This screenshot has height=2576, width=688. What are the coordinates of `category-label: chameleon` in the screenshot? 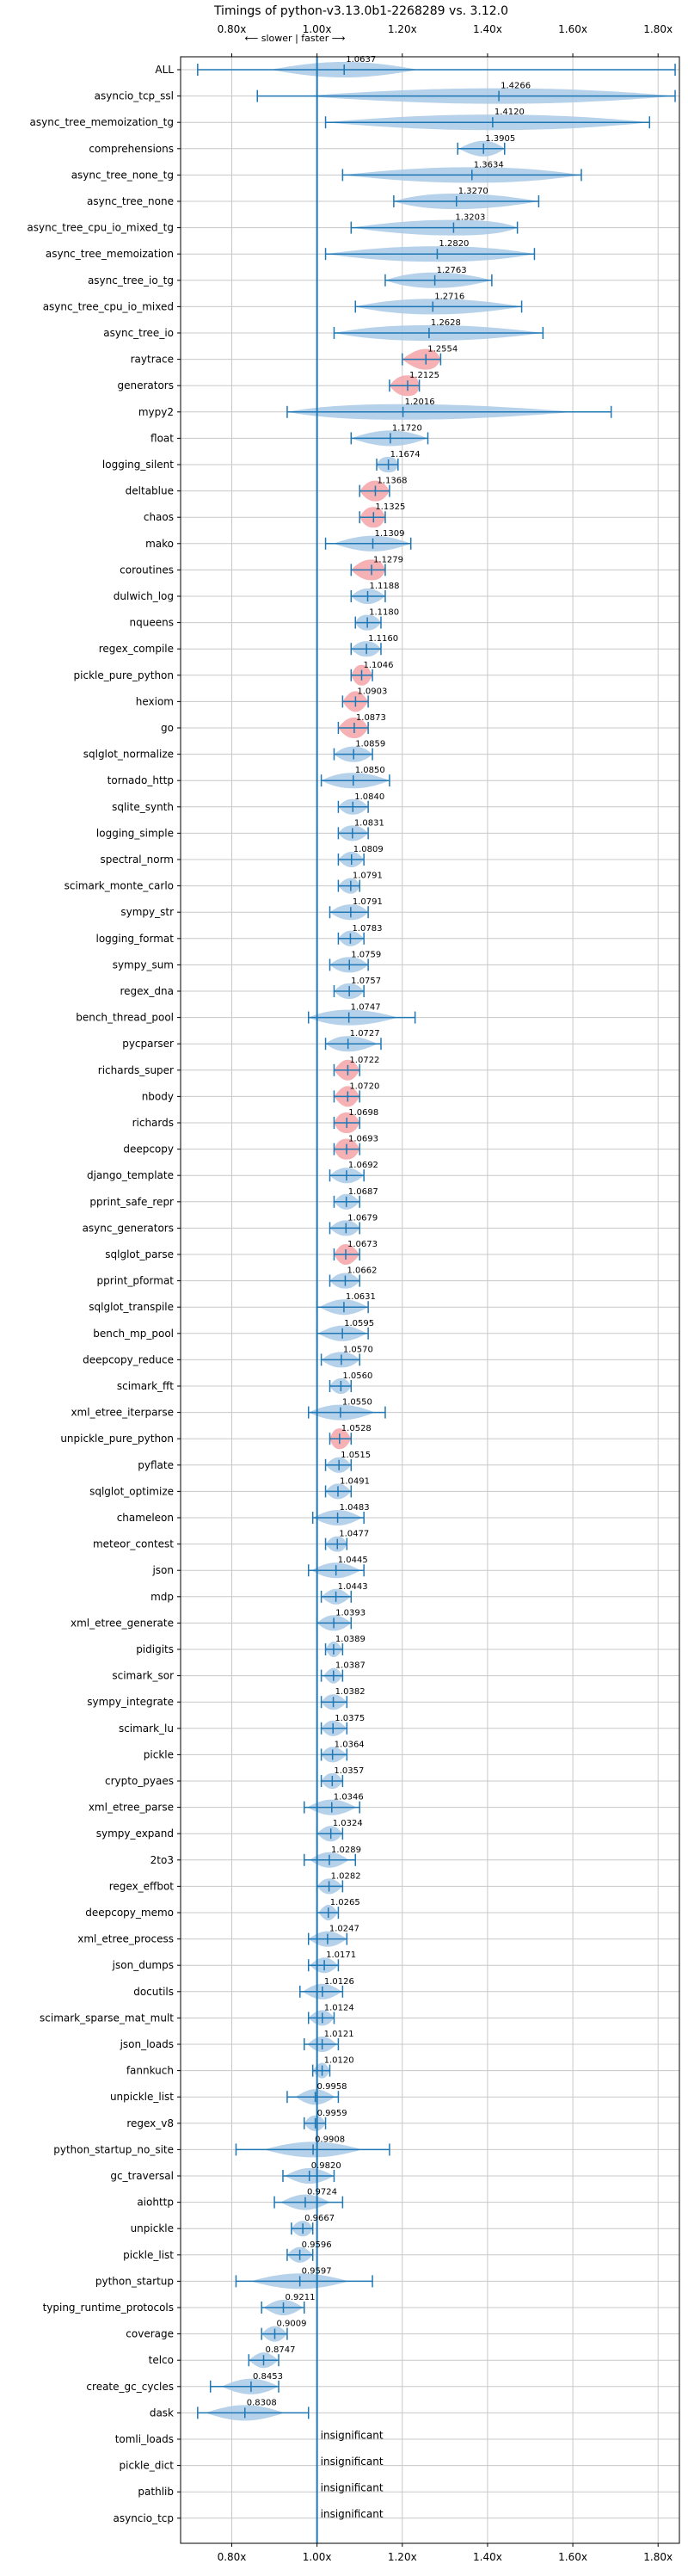 It's located at (145, 1518).